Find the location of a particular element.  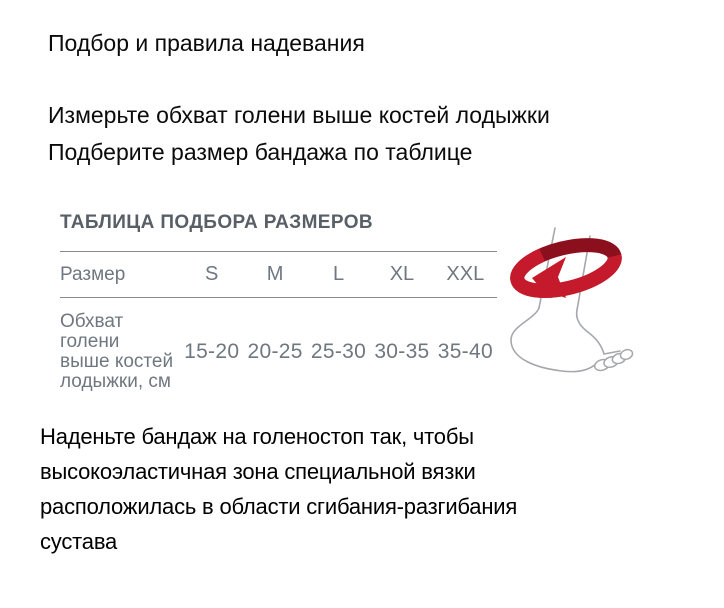

fitting-line-1: Наденьте бандаж на голеностоп так, чтобы is located at coordinates (257, 436).